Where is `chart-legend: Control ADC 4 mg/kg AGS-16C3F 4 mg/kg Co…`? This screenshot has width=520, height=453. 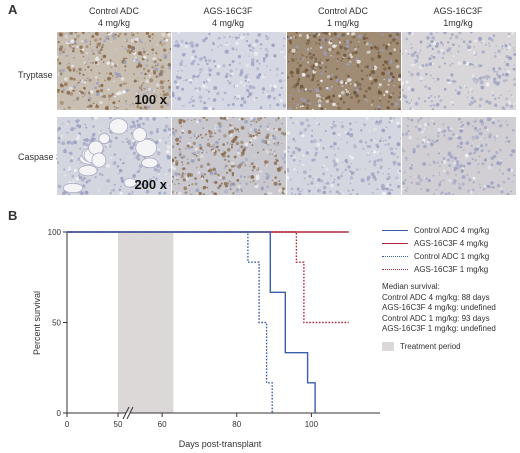
chart-legend: Control ADC 4 mg/kg AGS-16C3F 4 mg/kg Co… is located at coordinates (439, 288).